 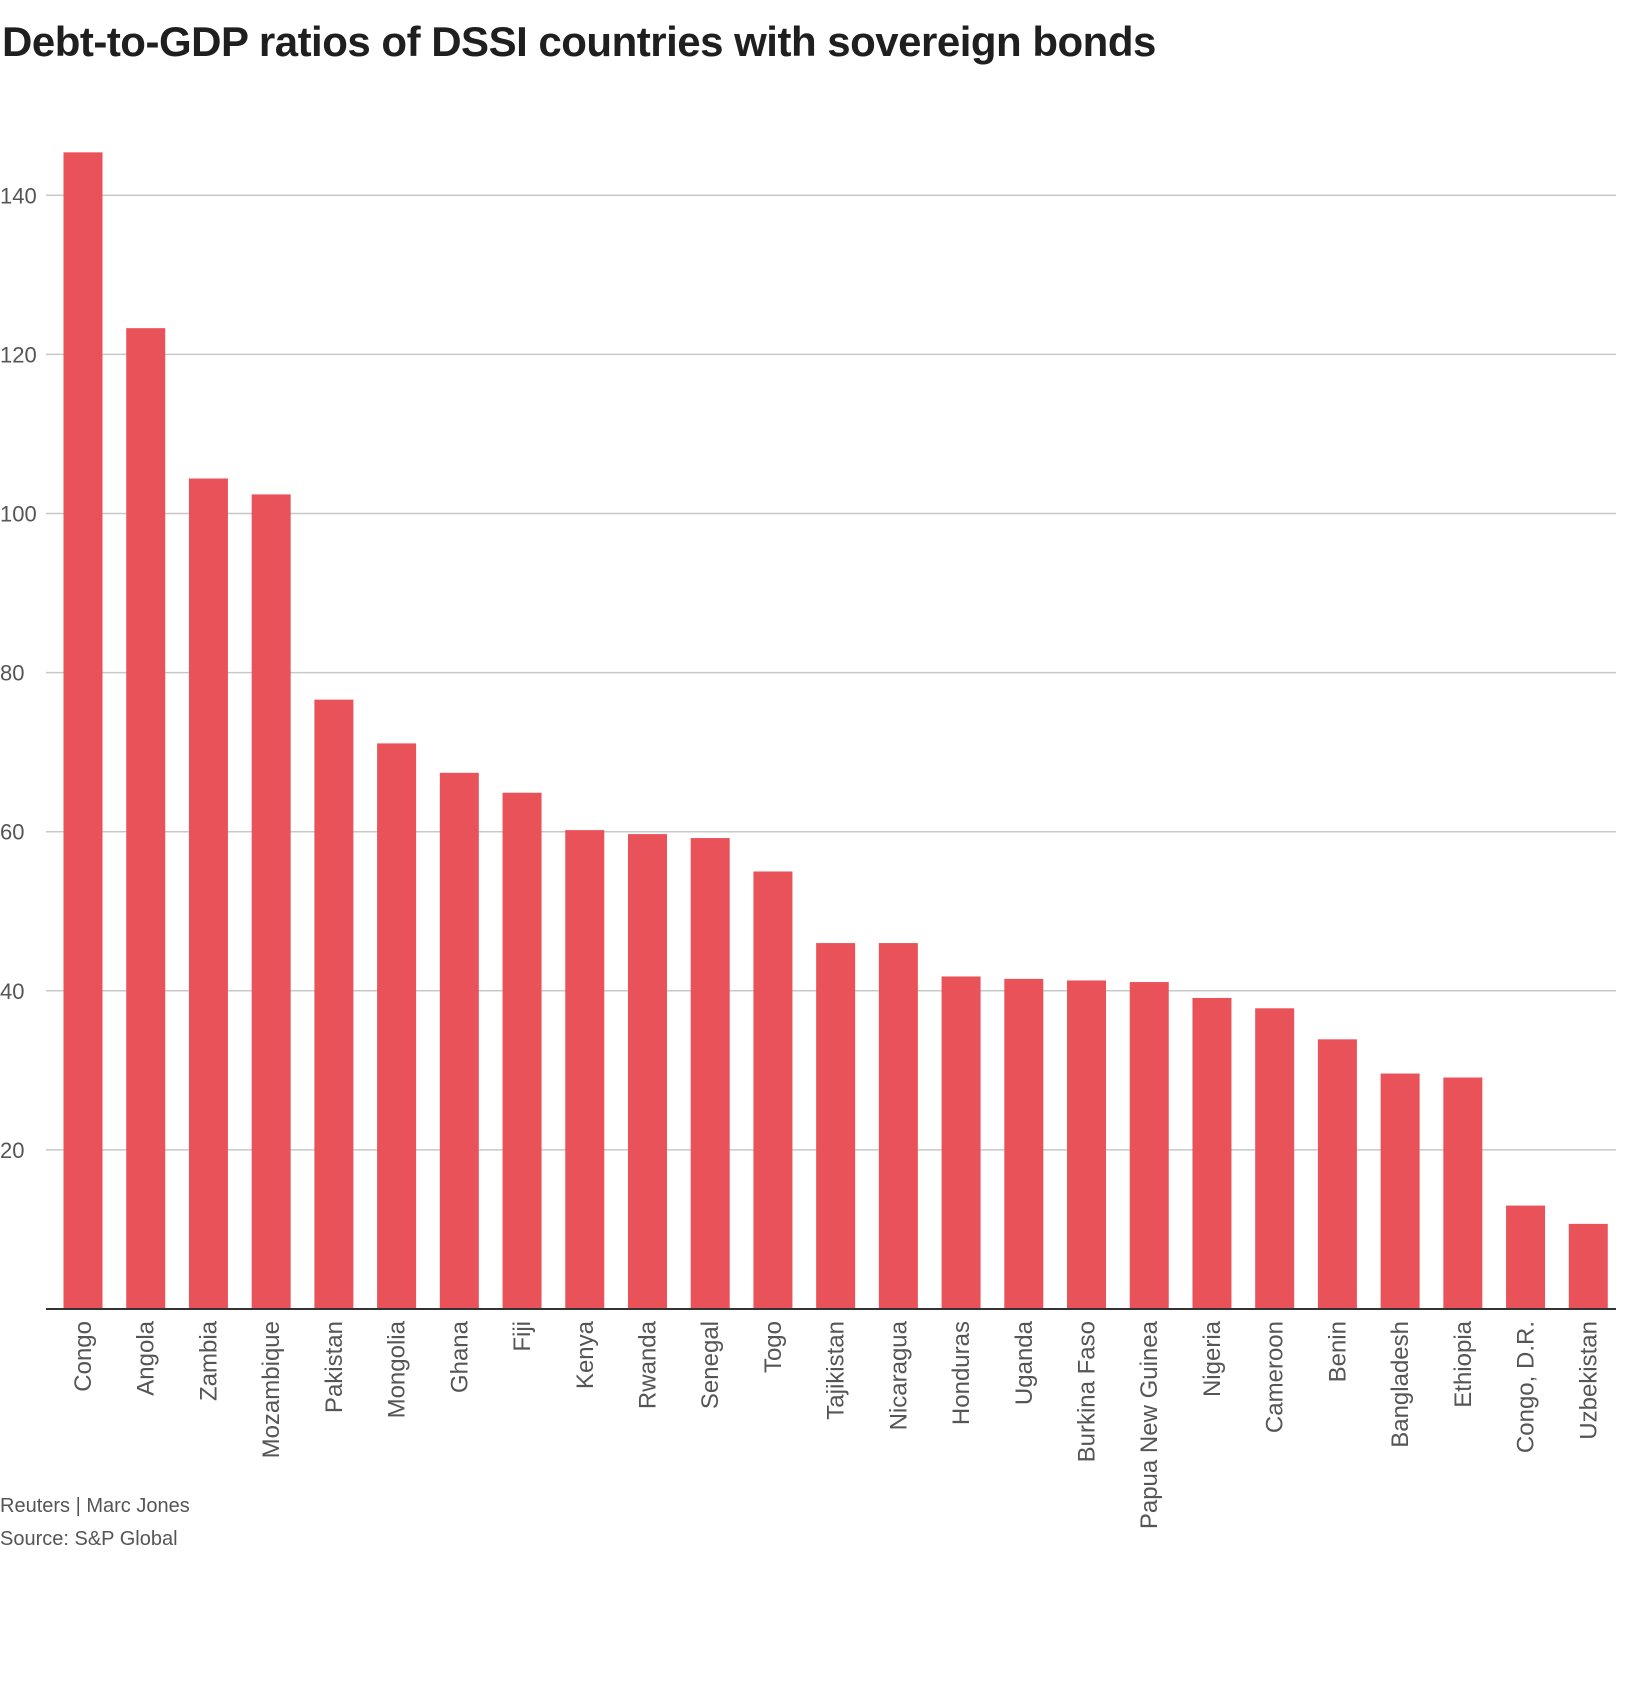 I want to click on x-tick-label: Ghana, so click(x=459, y=1356).